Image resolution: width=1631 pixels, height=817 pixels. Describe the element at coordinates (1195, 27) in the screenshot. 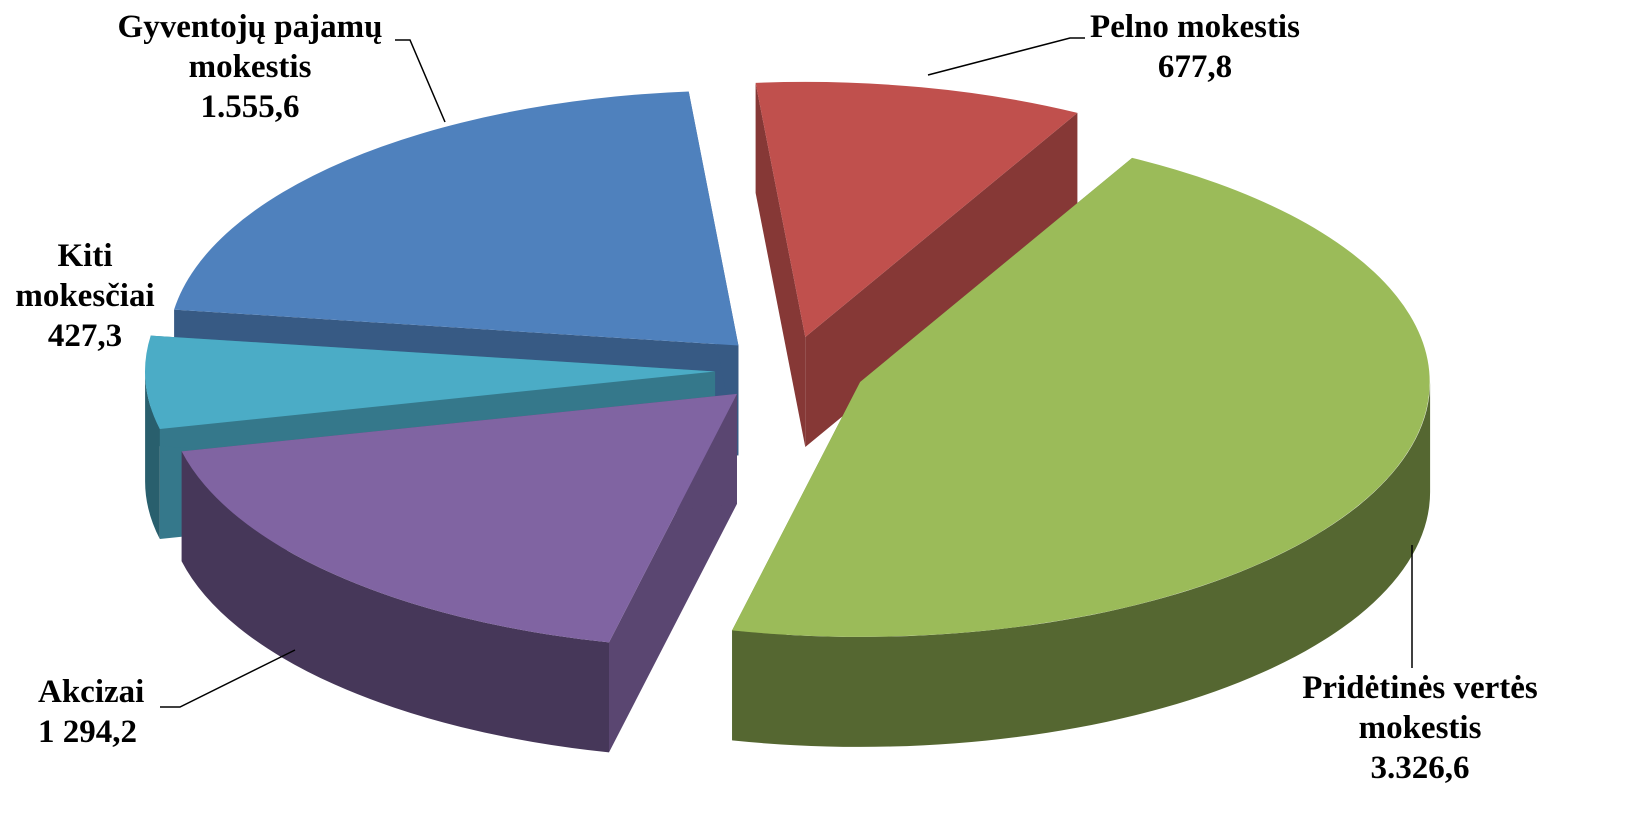

I see `category-label: Pelno mokestis` at that location.